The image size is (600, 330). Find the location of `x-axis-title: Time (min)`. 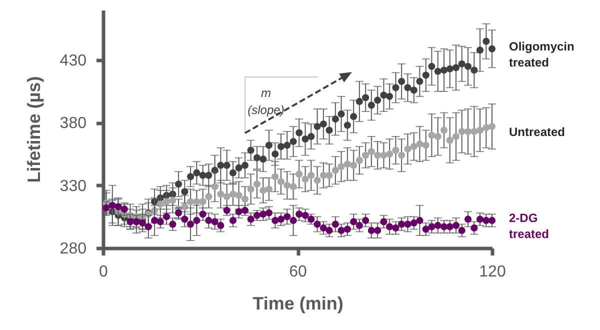

x-axis-title: Time (min) is located at coordinates (298, 304).